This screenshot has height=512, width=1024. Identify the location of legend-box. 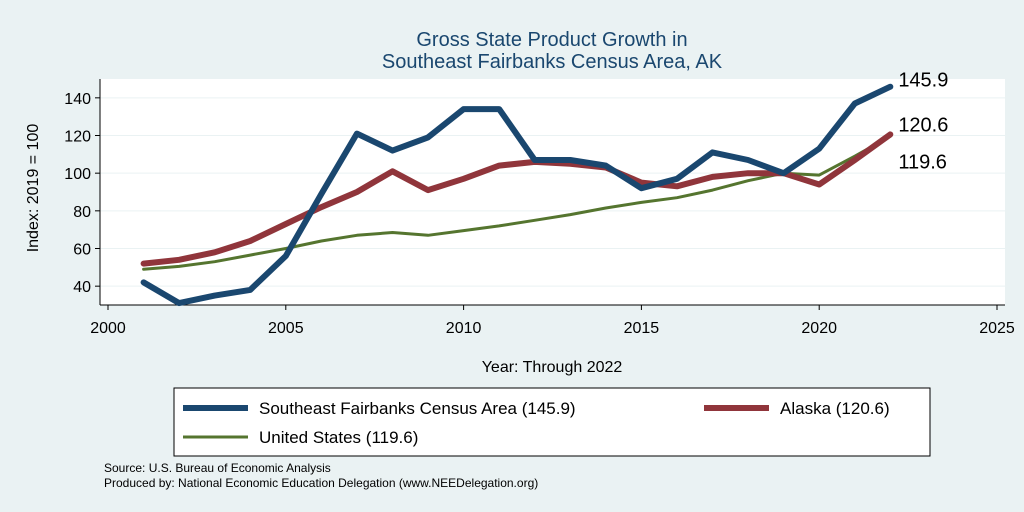
(552, 422).